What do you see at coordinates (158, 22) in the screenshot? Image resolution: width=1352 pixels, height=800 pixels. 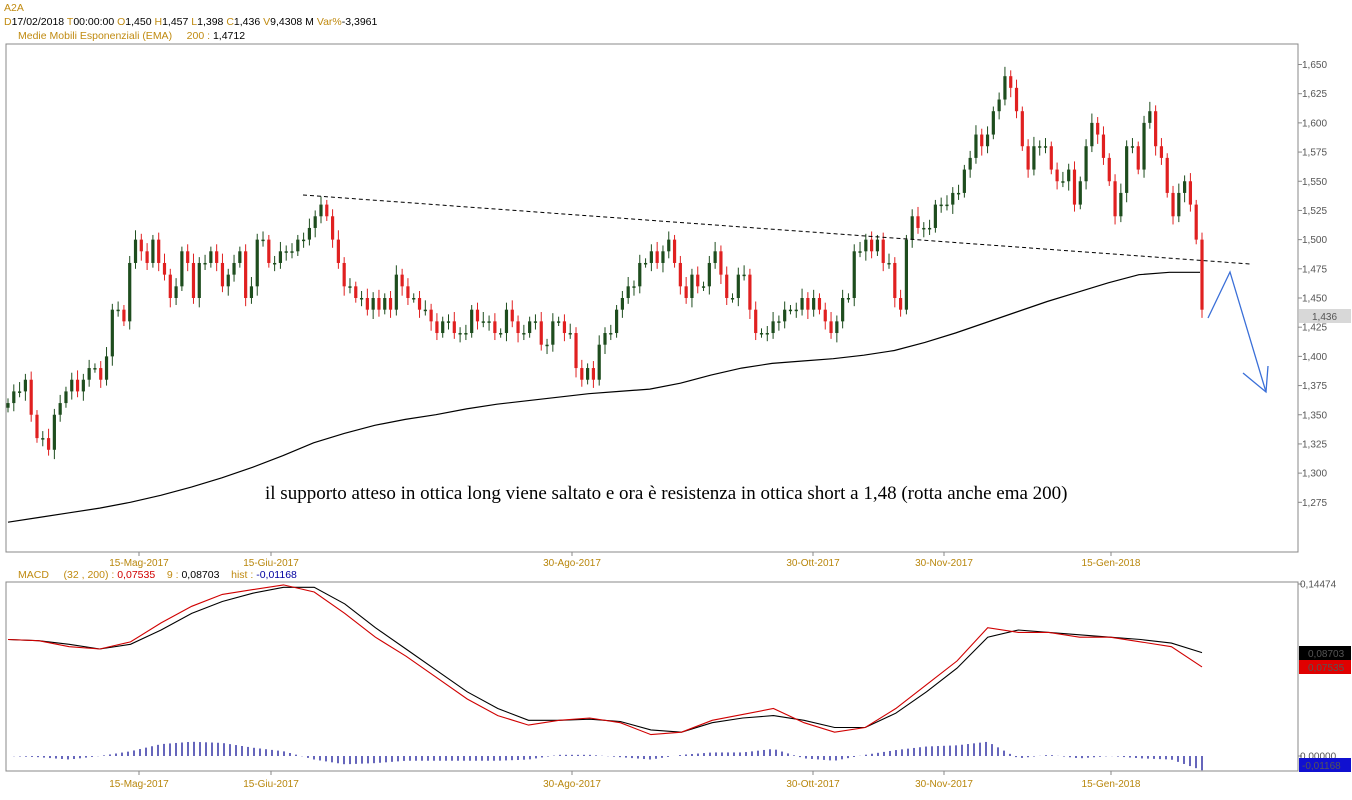 I see `high-key: H` at bounding box center [158, 22].